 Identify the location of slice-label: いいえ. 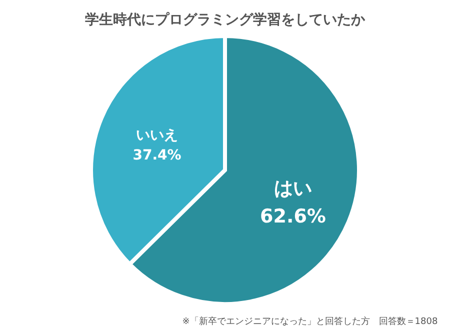
(157, 136).